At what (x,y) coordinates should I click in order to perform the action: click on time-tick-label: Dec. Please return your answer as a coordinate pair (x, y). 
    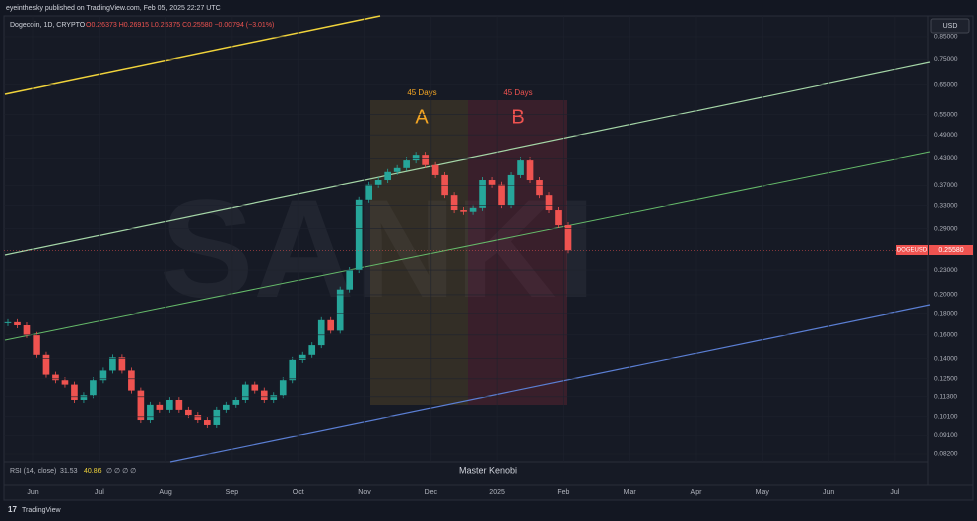
    Looking at the image, I should click on (431, 492).